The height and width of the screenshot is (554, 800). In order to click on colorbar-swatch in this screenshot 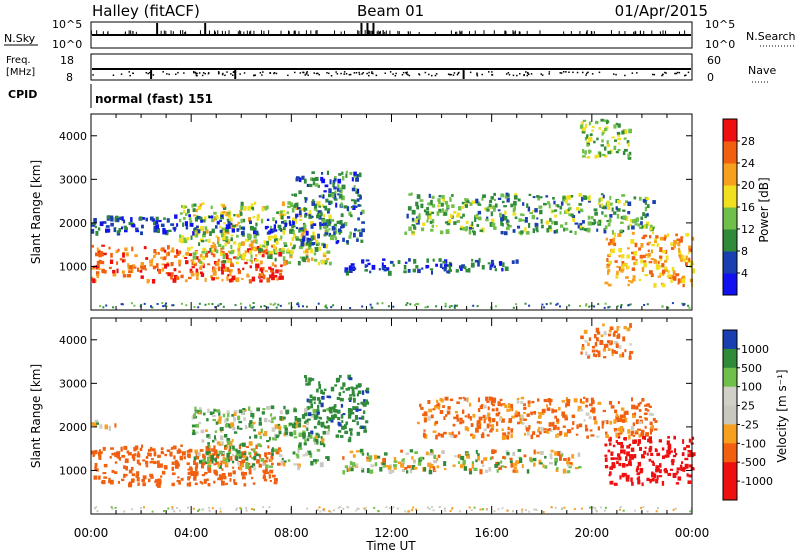, I will do `click(730, 262)`.